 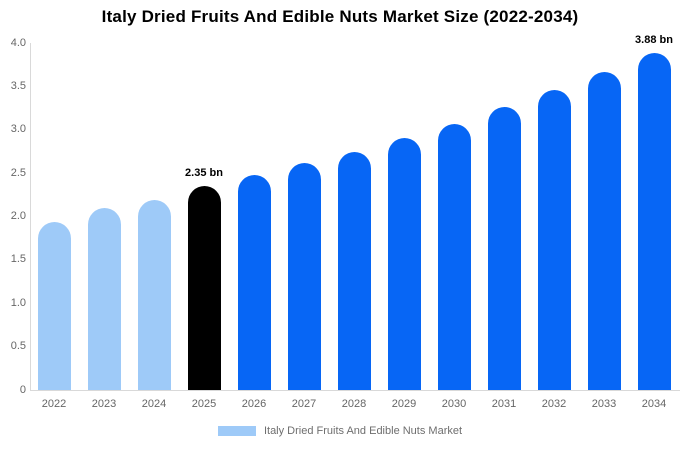 I want to click on bar-2023, so click(x=104, y=298).